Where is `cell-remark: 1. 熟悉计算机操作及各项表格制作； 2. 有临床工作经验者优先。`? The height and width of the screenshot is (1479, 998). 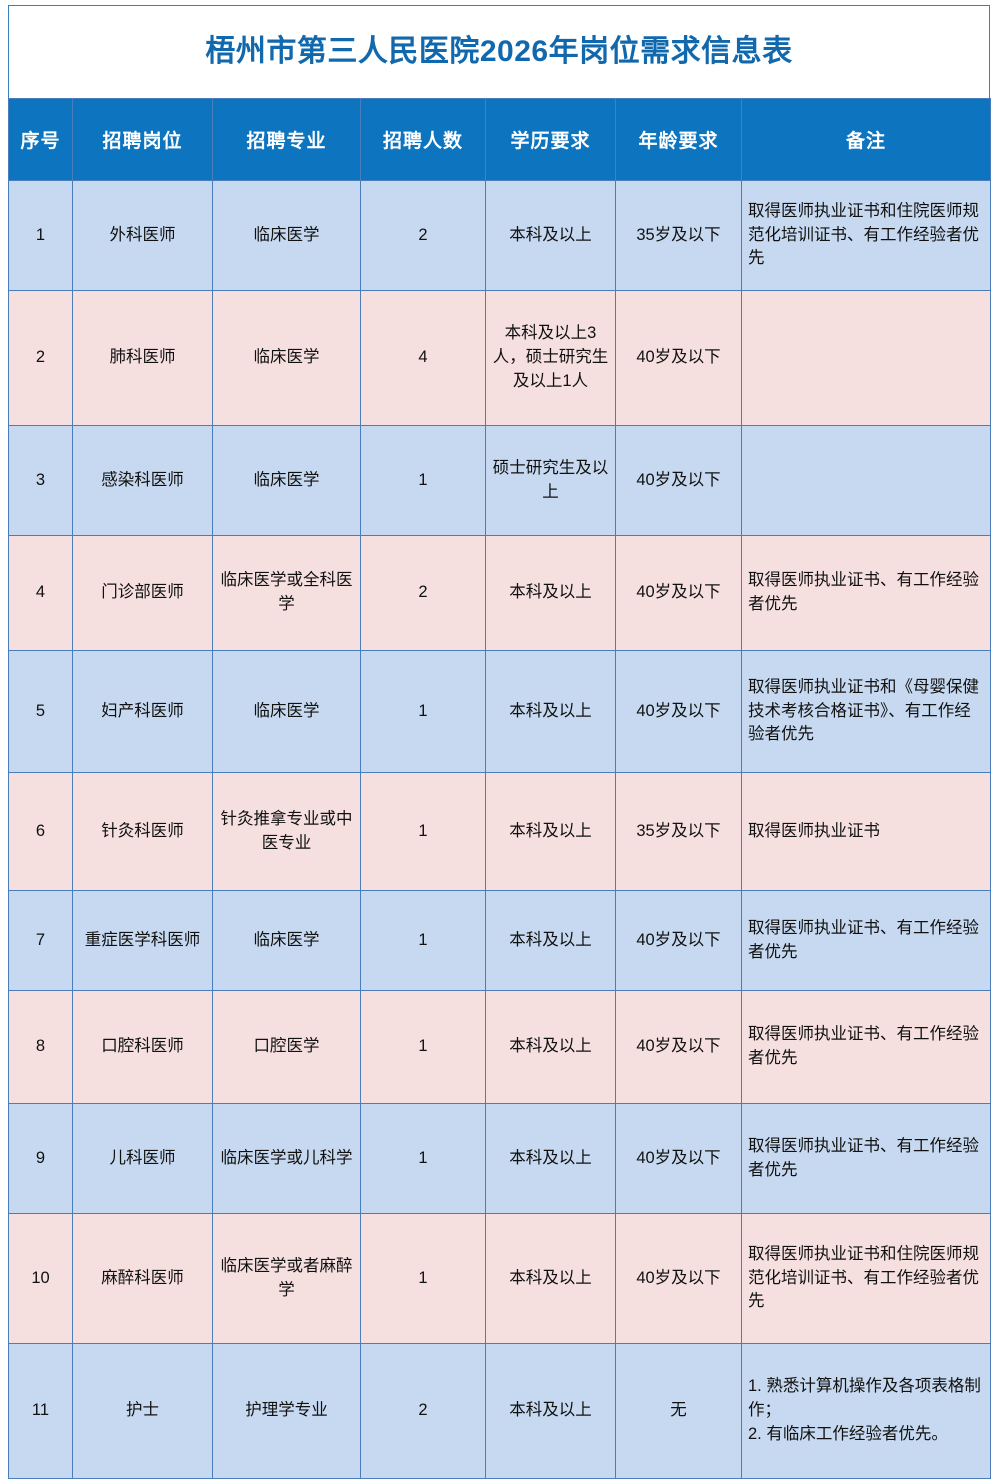 cell-remark: 1. 熟悉计算机操作及各项表格制作； 2. 有临床工作经验者优先。 is located at coordinates (866, 1411).